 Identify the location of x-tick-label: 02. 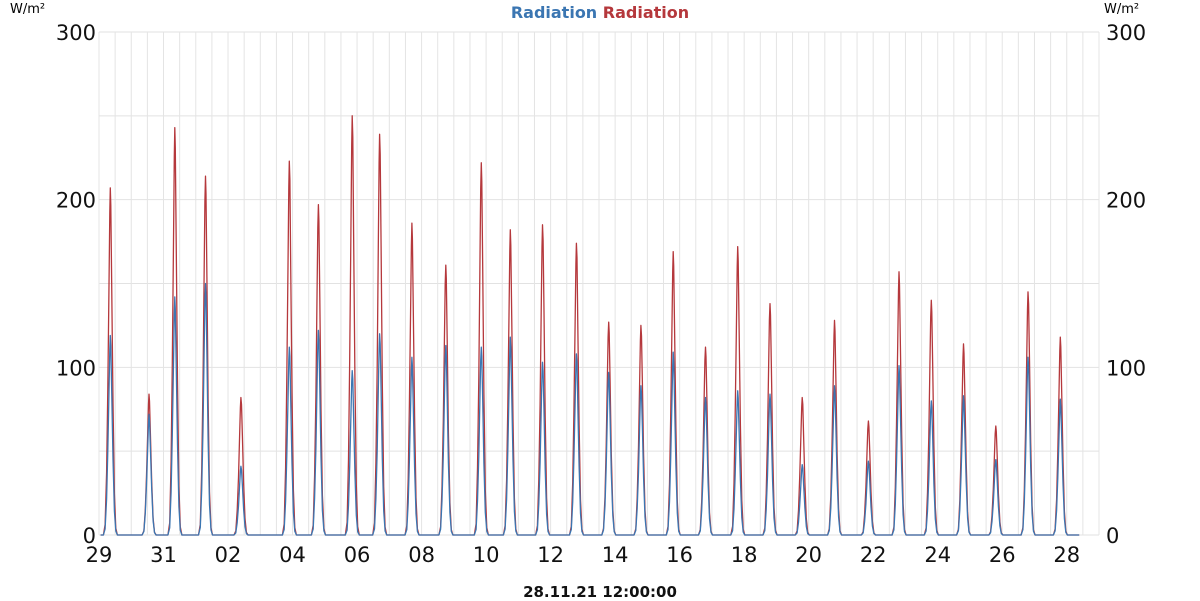
(228, 555).